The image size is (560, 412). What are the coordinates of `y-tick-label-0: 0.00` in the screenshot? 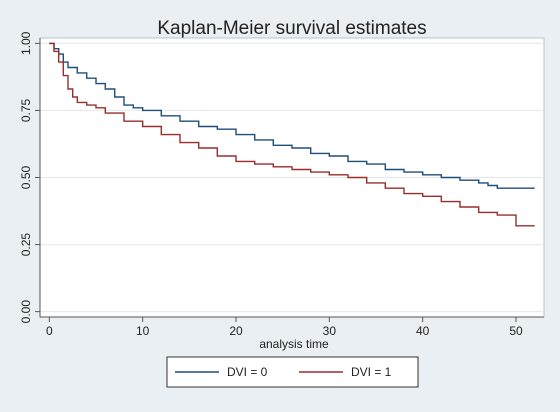 It's located at (26, 312).